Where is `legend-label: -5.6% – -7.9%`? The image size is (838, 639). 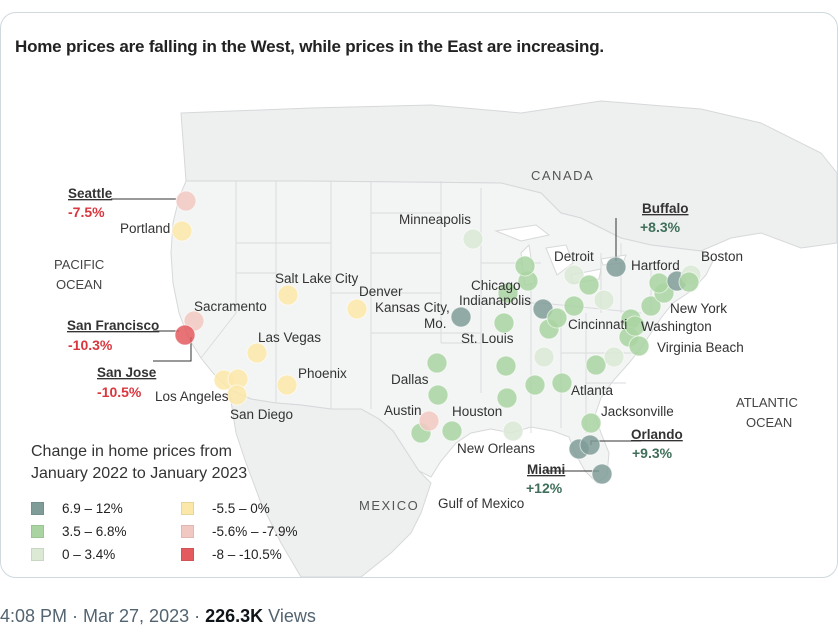
legend-label: -5.6% – -7.9% is located at coordinates (255, 531).